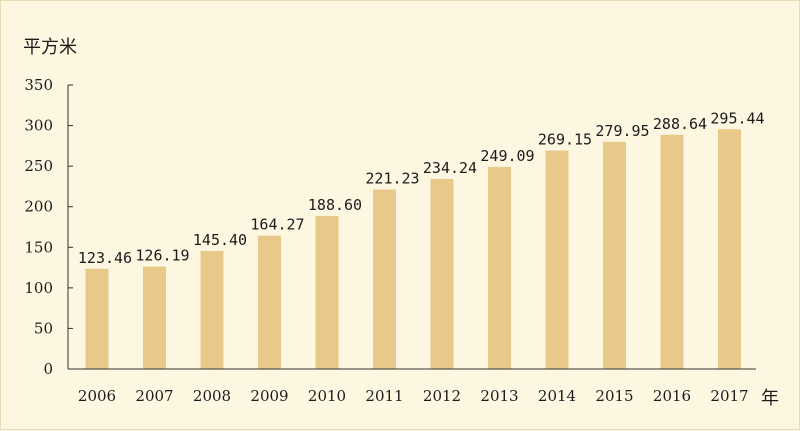 This screenshot has height=431, width=800. I want to click on y-tick-label: 0, so click(48, 369).